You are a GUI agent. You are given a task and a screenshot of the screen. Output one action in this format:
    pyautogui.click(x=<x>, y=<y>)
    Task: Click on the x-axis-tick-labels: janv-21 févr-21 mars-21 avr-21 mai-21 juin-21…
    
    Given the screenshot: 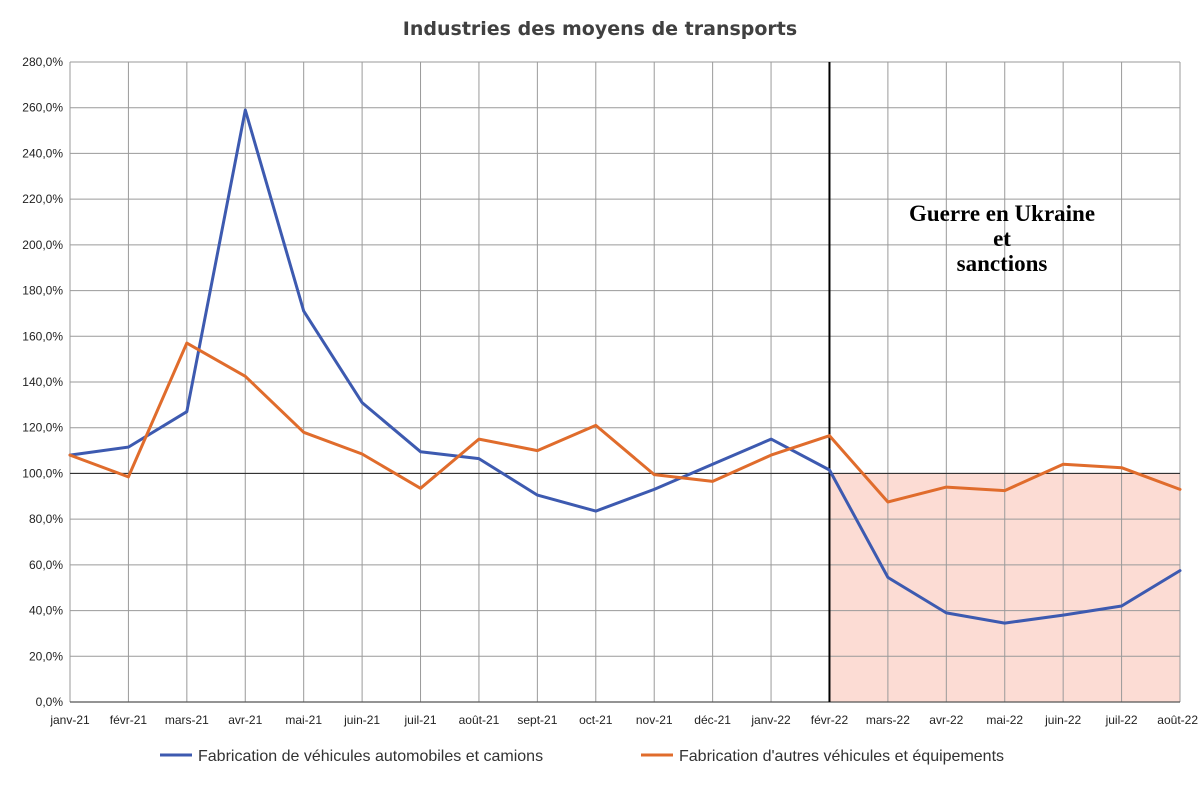 What is the action you would take?
    pyautogui.click(x=623, y=720)
    